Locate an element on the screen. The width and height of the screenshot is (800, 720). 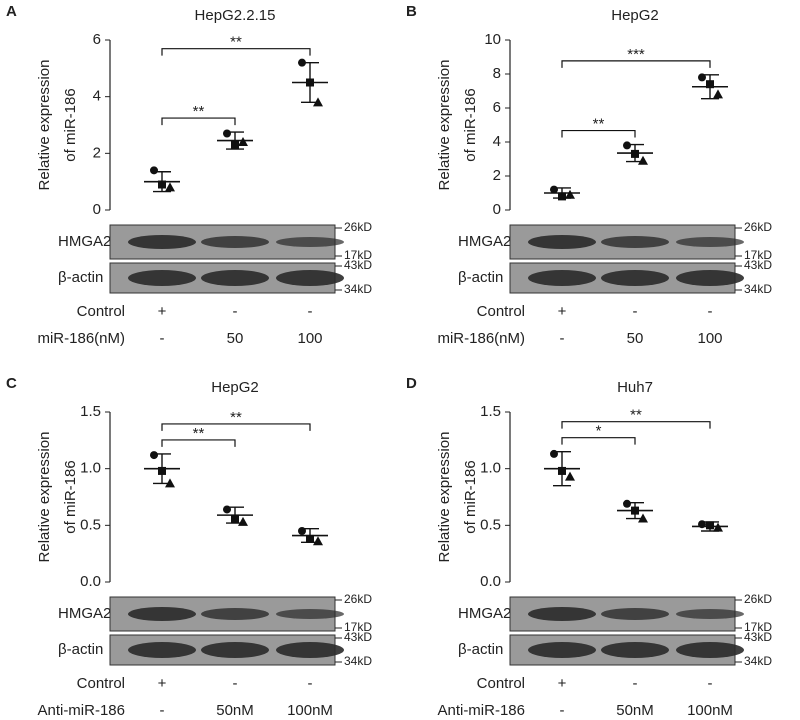
panel-label: D is located at coordinates (411, 383).